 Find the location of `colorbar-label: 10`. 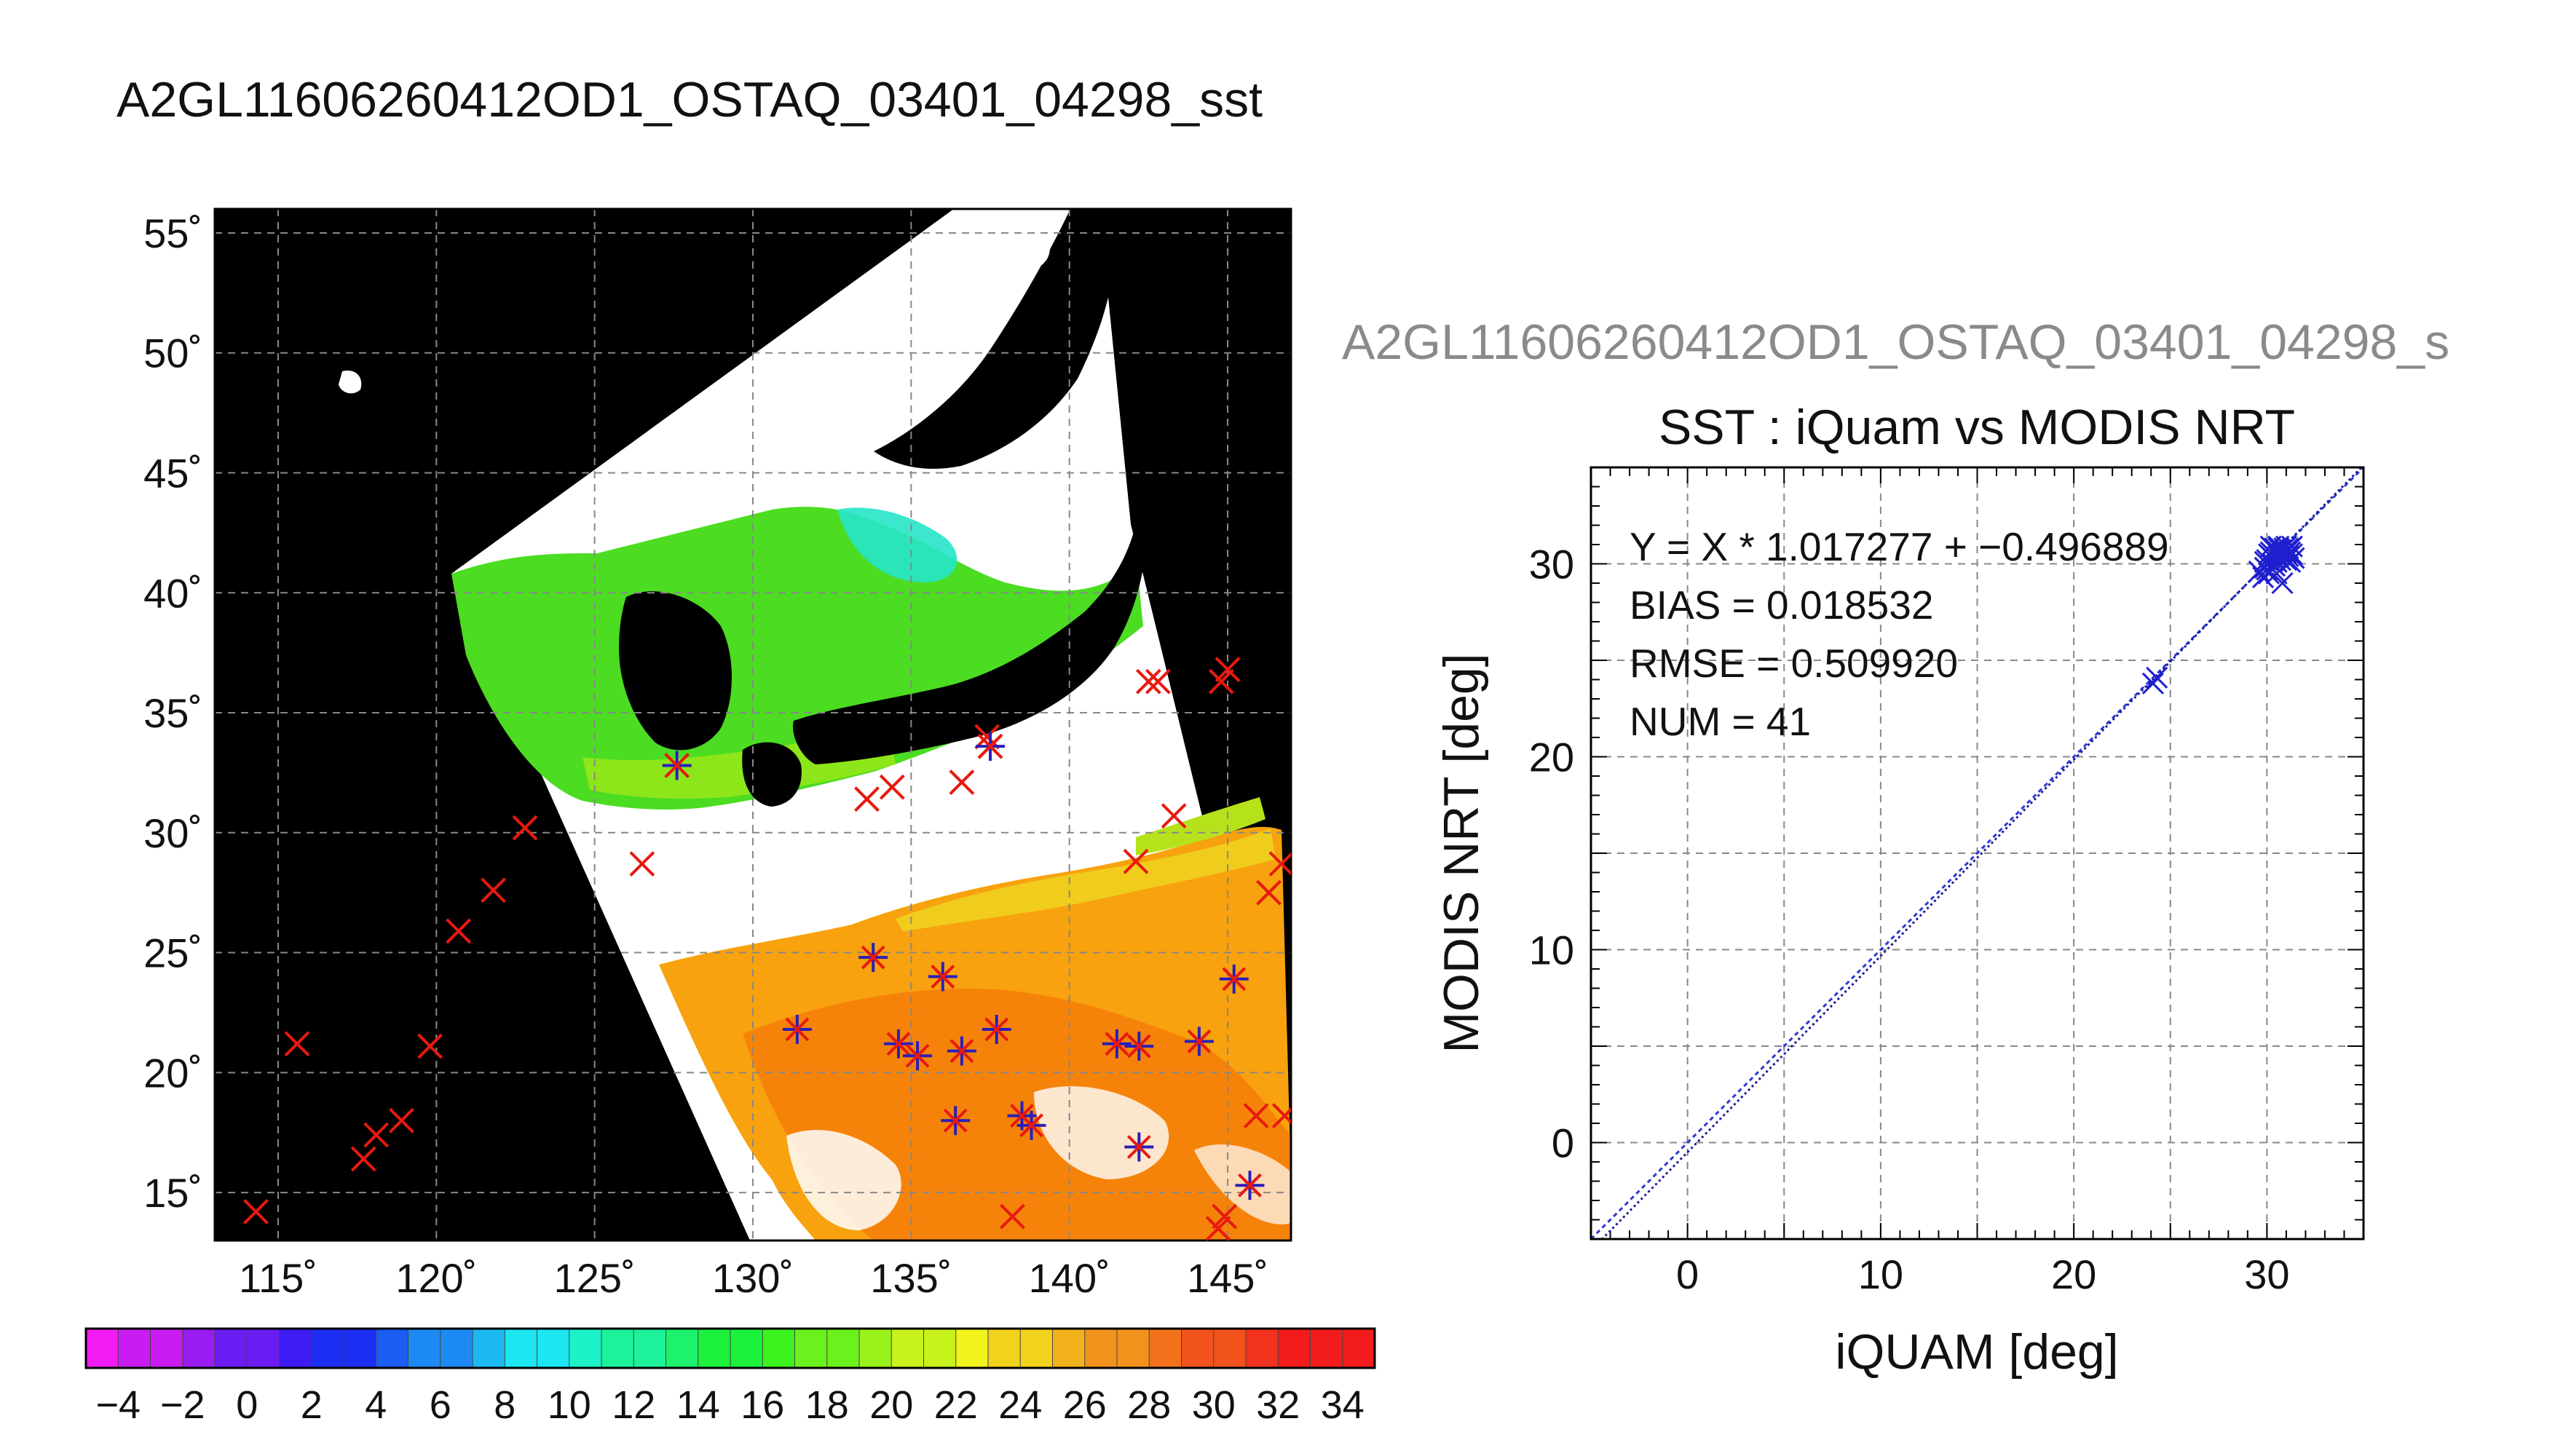

colorbar-label: 10 is located at coordinates (569, 1405).